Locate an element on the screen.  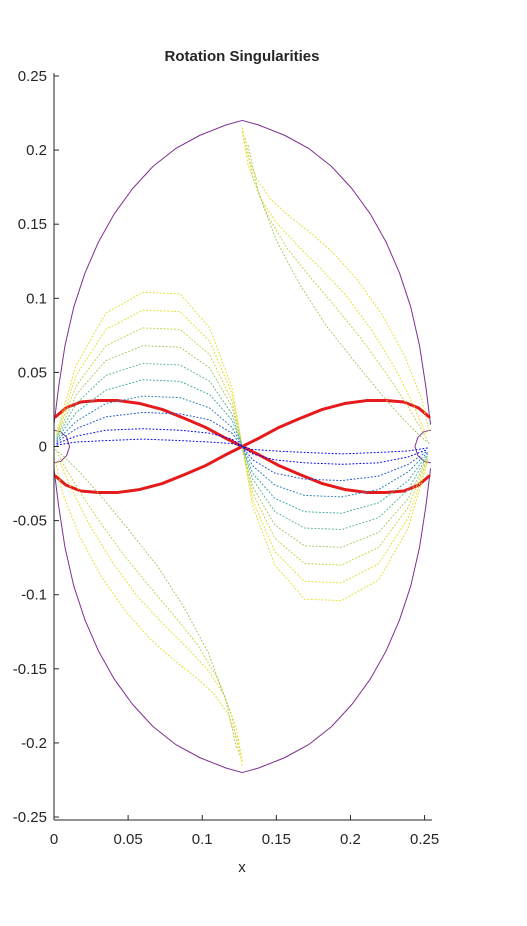
y-tick-label: -0.25 is located at coordinates (30, 817).